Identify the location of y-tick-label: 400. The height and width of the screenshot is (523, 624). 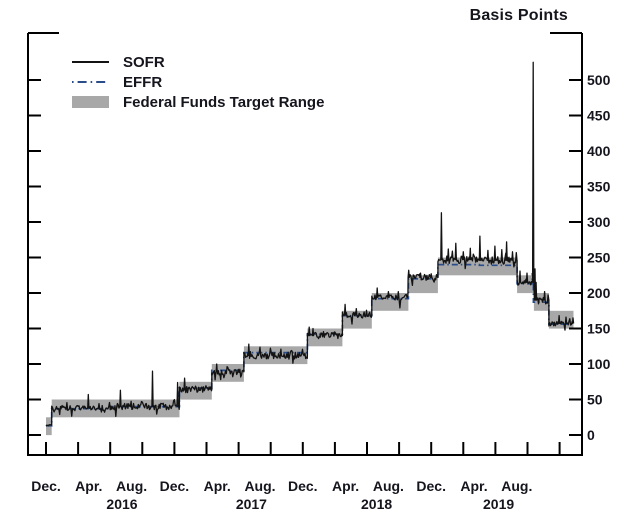
(599, 151).